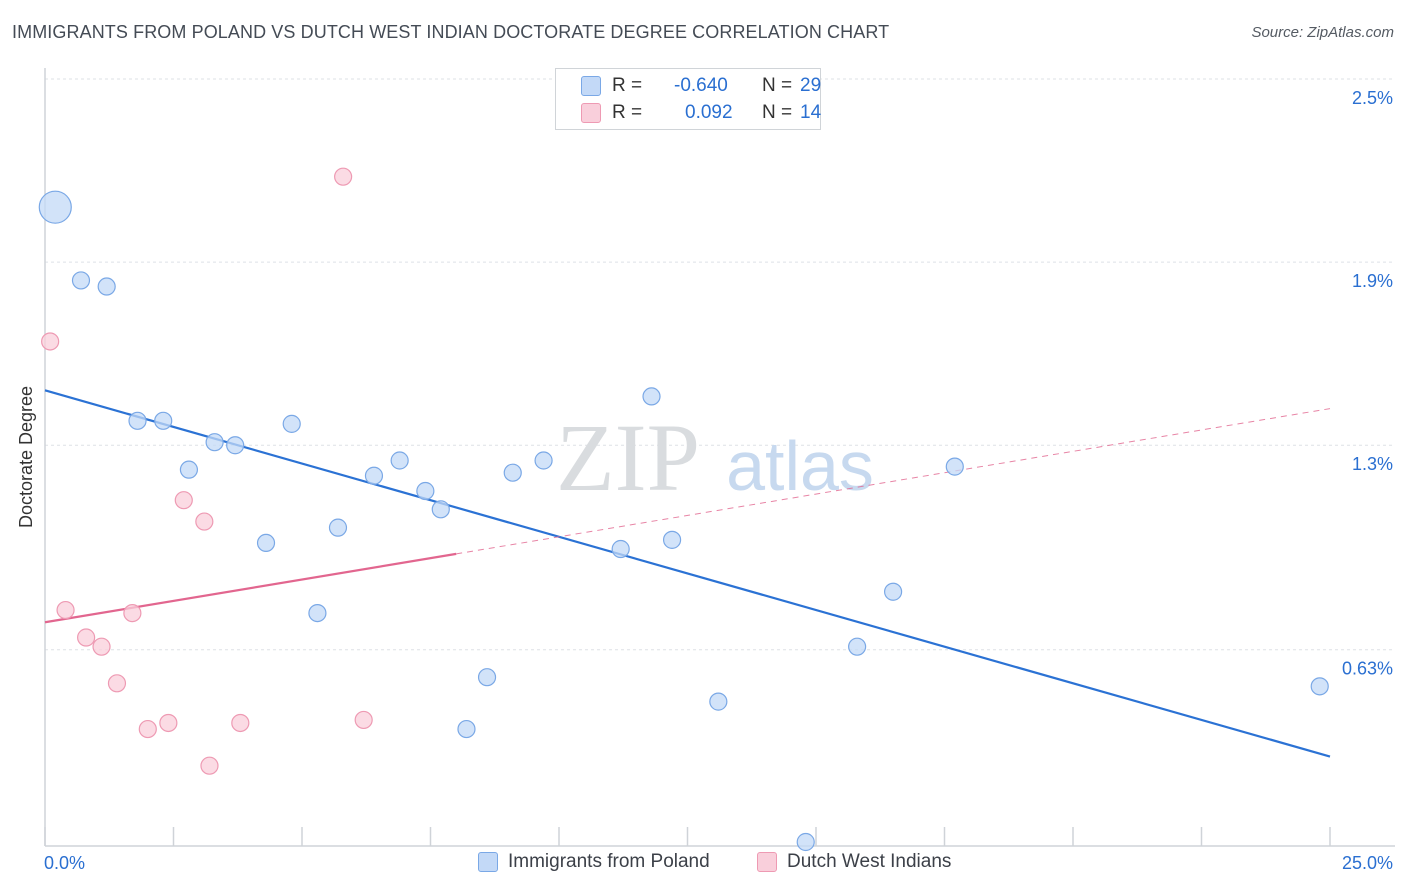 The image size is (1406, 892). Describe the element at coordinates (709, 112) in the screenshot. I see `r-value: 0.092` at that location.